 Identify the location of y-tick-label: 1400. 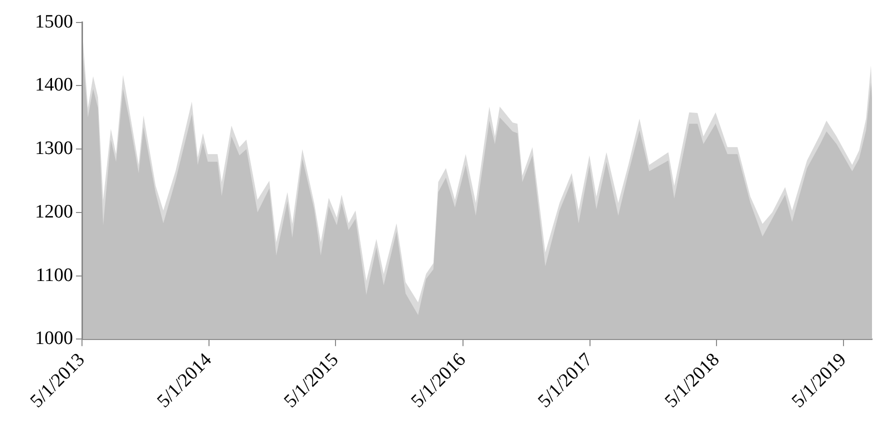
(54, 85).